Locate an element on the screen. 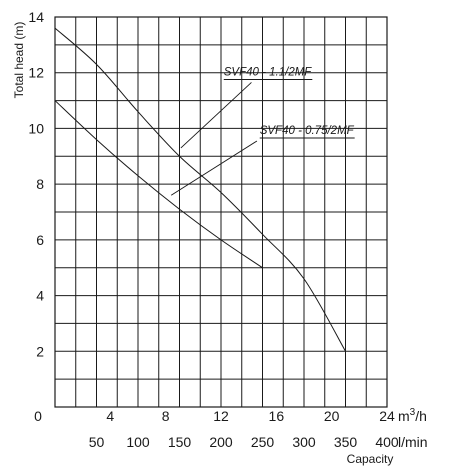 The width and height of the screenshot is (455, 471). x-axis-unit-top: m3/h is located at coordinates (412, 415).